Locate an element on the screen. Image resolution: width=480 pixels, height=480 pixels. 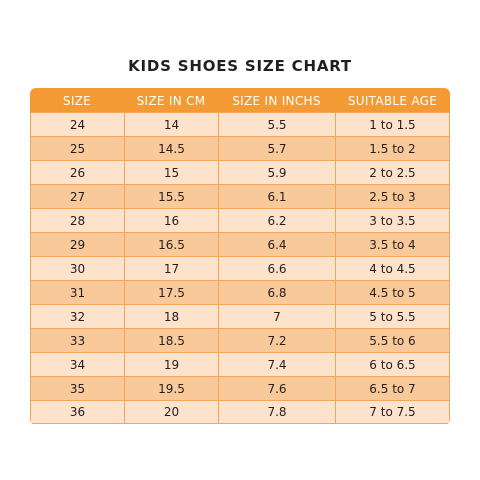
size-in-inchs-cell: 7.8 is located at coordinates (276, 412).